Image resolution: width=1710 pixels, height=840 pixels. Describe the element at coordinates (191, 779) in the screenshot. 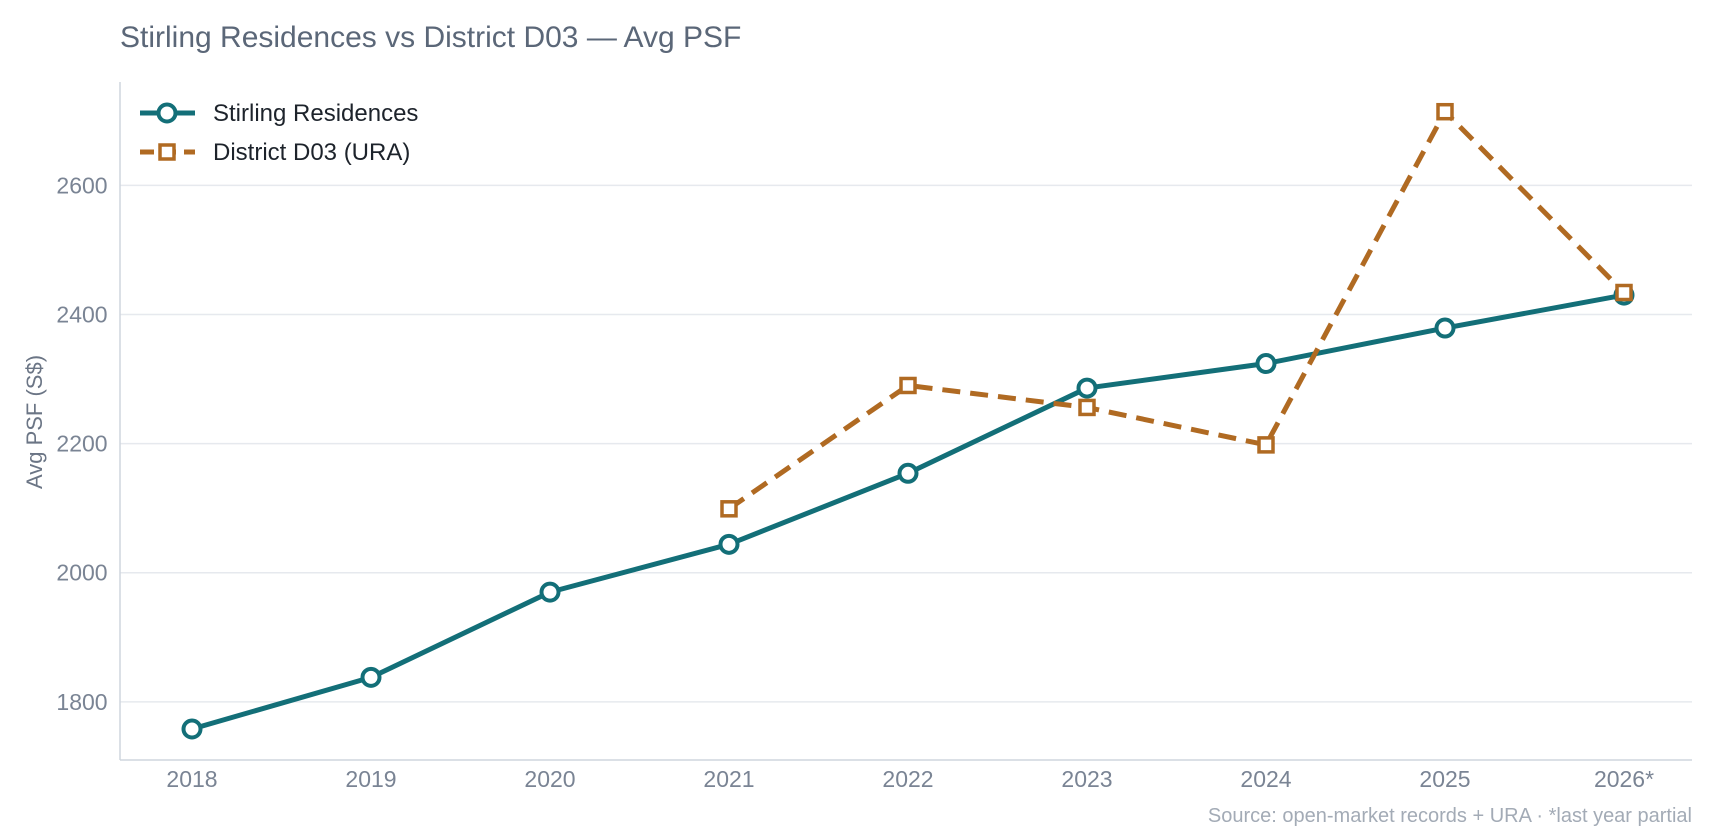

I see `x-tick-label: 2018` at that location.